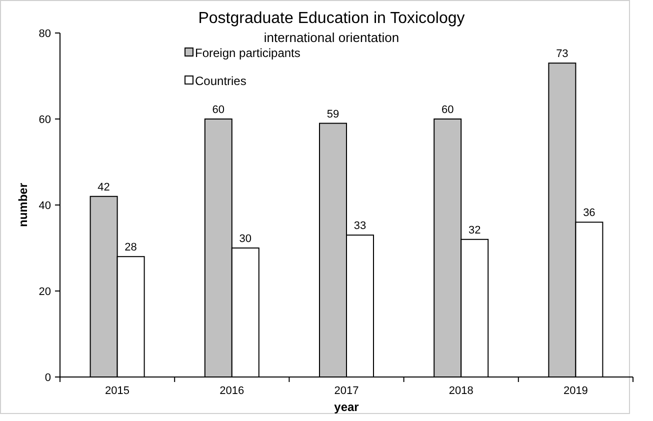 This screenshot has height=421, width=653. Describe the element at coordinates (346, 391) in the screenshot. I see `x-tick-label: 2017` at that location.